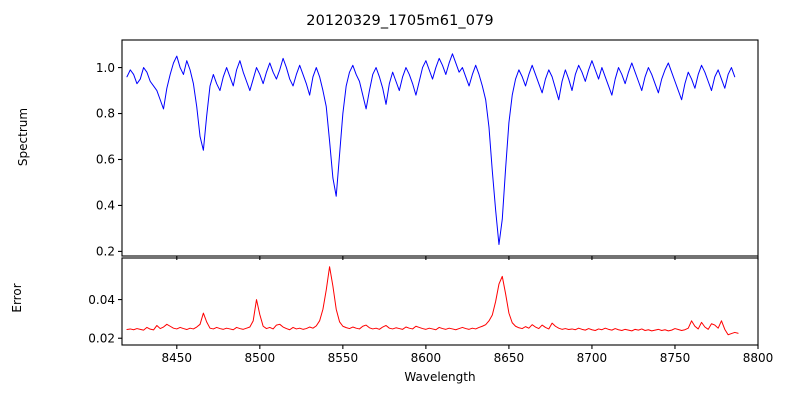 This screenshot has height=400, width=800. Describe the element at coordinates (101, 338) in the screenshot. I see `y-tick-label: 0.02` at that location.